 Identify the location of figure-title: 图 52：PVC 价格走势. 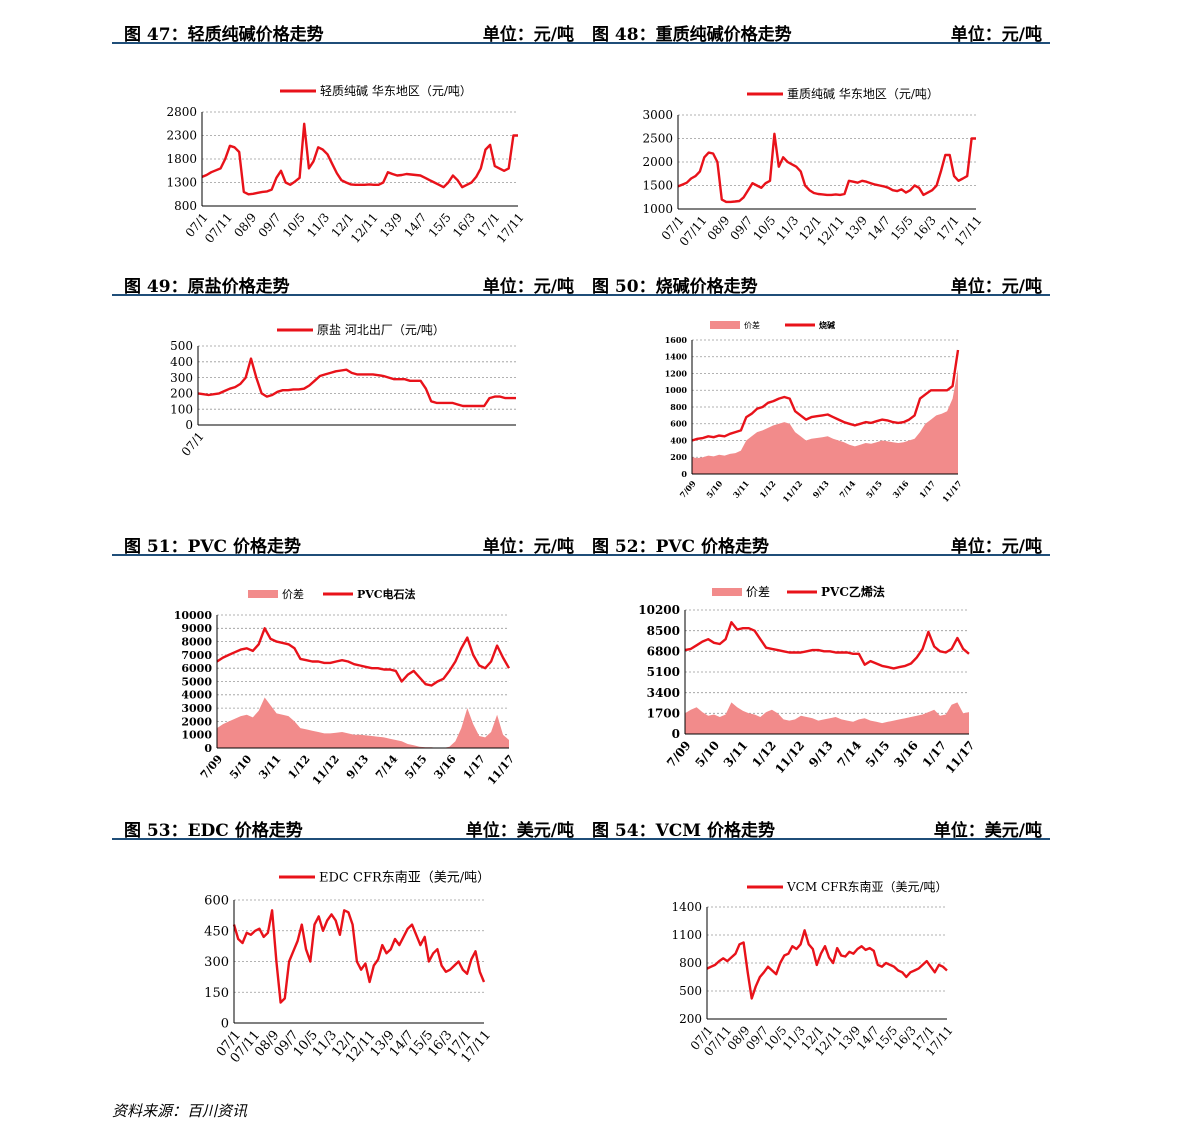
(680, 547).